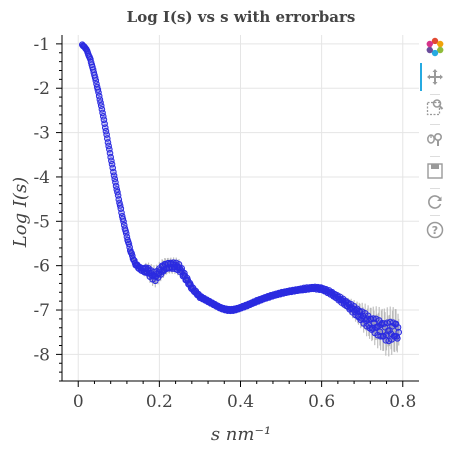  What do you see at coordinates (41, 222) in the screenshot?
I see `y-tick-label: -5` at bounding box center [41, 222].